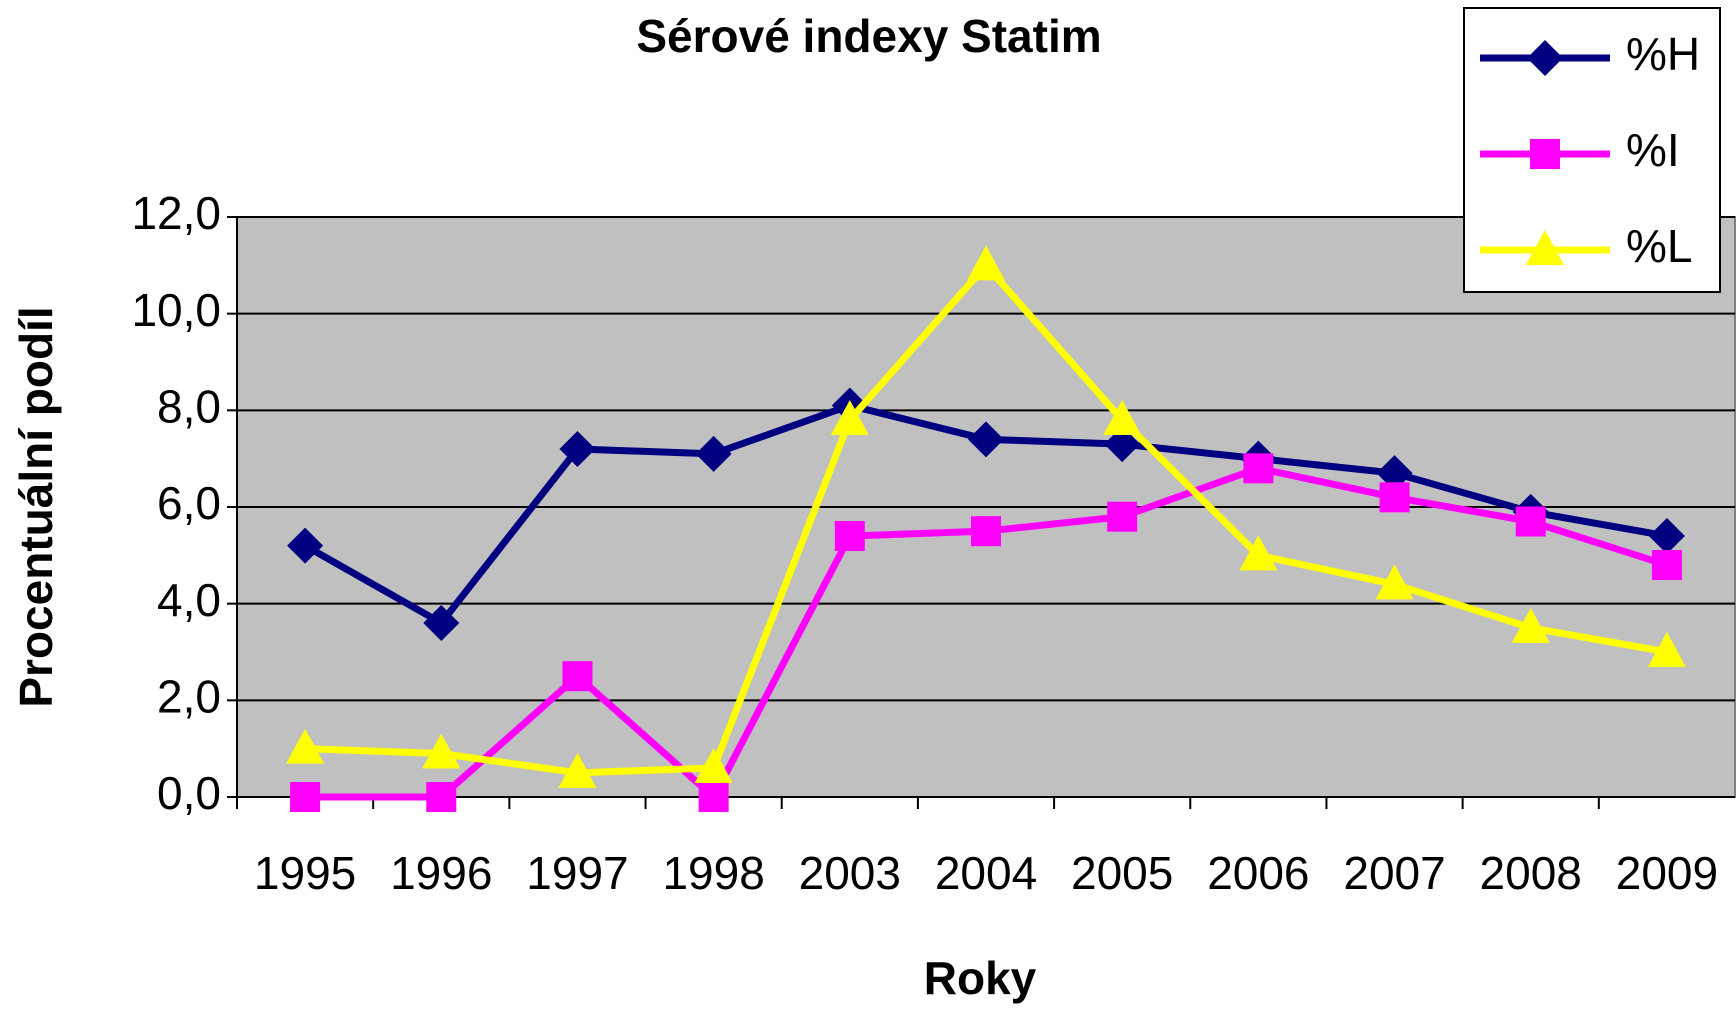 This screenshot has width=1736, height=1009. I want to click on x-tick-label: 1997, so click(577, 873).